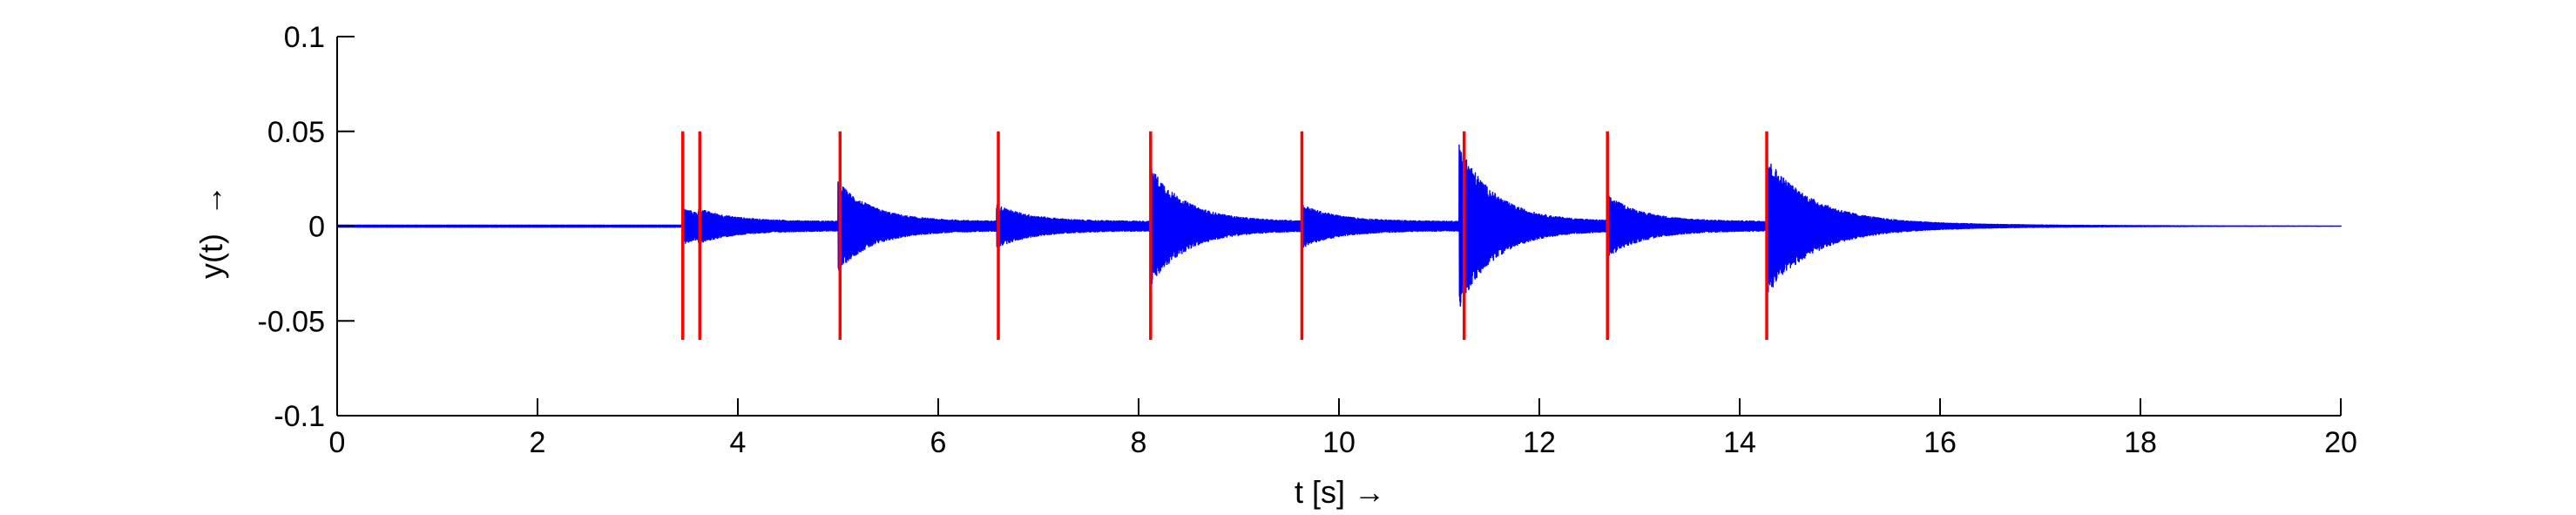 The image size is (2576, 515). I want to click on x-tick-label: 16, so click(1940, 442).